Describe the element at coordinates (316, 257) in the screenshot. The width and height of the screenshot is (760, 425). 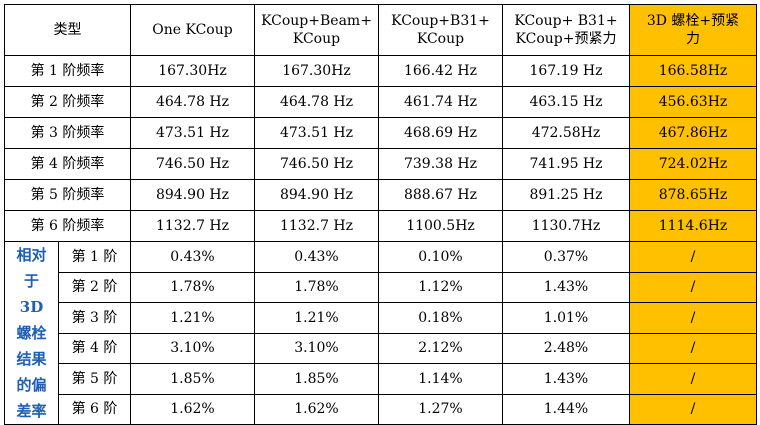
I see `deviation-cell-c2: 0.43%` at that location.